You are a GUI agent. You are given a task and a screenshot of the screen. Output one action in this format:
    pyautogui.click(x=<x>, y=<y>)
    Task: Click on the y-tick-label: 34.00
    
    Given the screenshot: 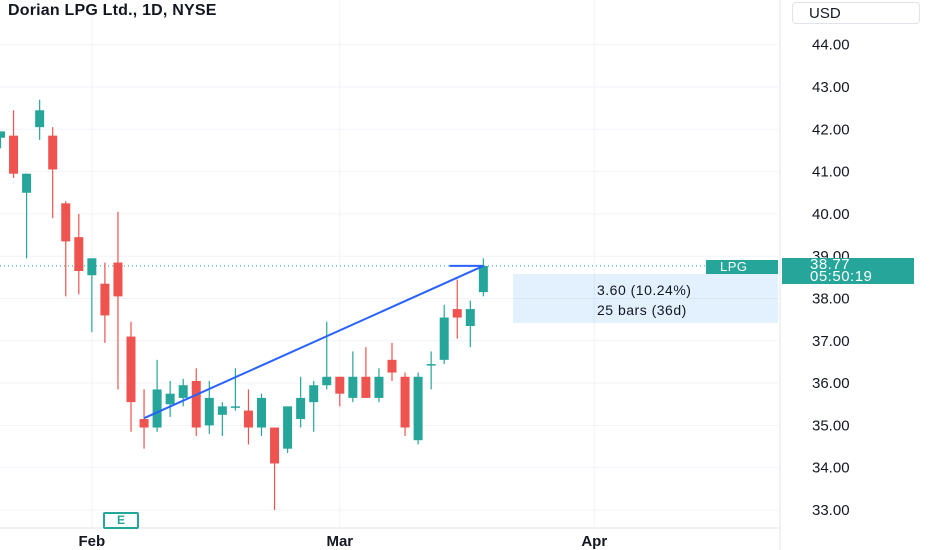 What is the action you would take?
    pyautogui.click(x=831, y=468)
    